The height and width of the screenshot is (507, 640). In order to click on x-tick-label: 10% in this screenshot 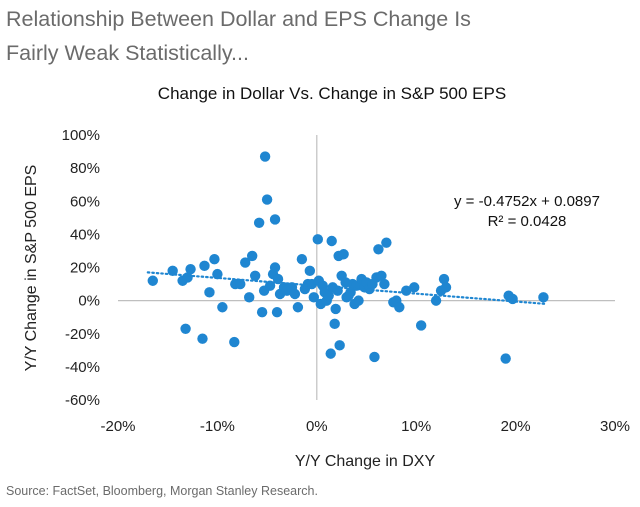, I will do `click(416, 426)`.